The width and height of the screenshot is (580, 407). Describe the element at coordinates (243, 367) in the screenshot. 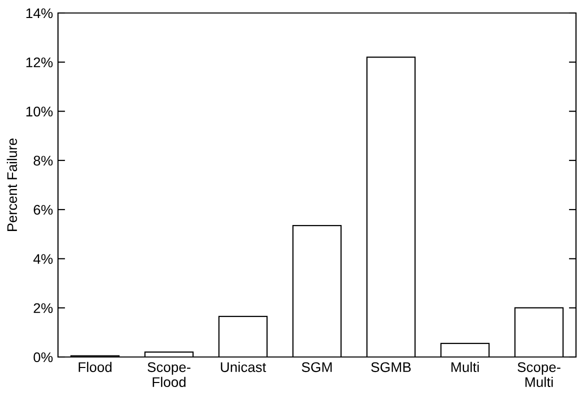

I see `x-tick-label: Unicast` at that location.